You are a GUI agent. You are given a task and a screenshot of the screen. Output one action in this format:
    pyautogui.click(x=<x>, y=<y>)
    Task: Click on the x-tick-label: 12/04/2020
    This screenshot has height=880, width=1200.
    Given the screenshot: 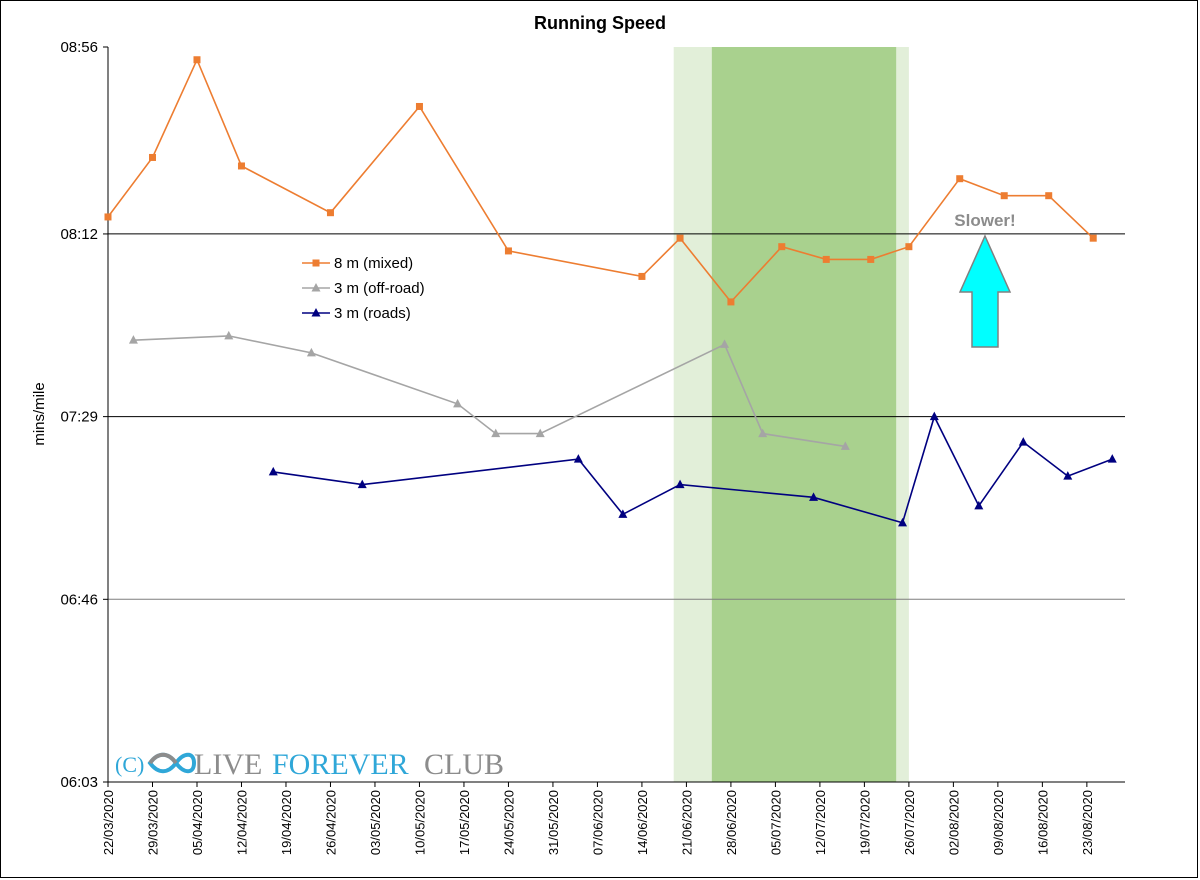 What is the action you would take?
    pyautogui.click(x=241, y=822)
    